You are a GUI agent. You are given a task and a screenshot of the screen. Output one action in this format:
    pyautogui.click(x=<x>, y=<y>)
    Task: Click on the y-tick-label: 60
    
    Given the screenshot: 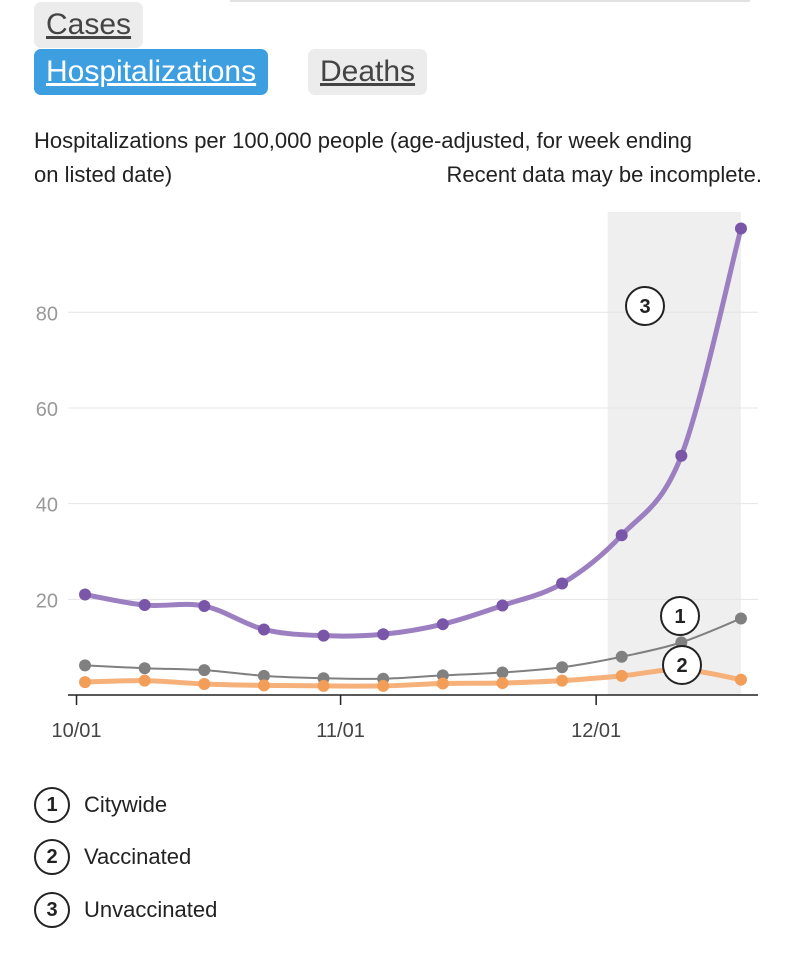 What is the action you would take?
    pyautogui.click(x=47, y=410)
    